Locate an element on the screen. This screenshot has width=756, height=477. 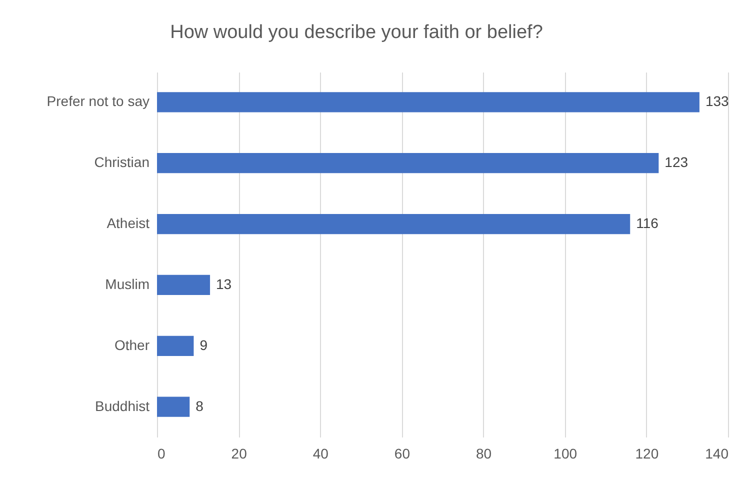
x-tick-label: 80 is located at coordinates (484, 454).